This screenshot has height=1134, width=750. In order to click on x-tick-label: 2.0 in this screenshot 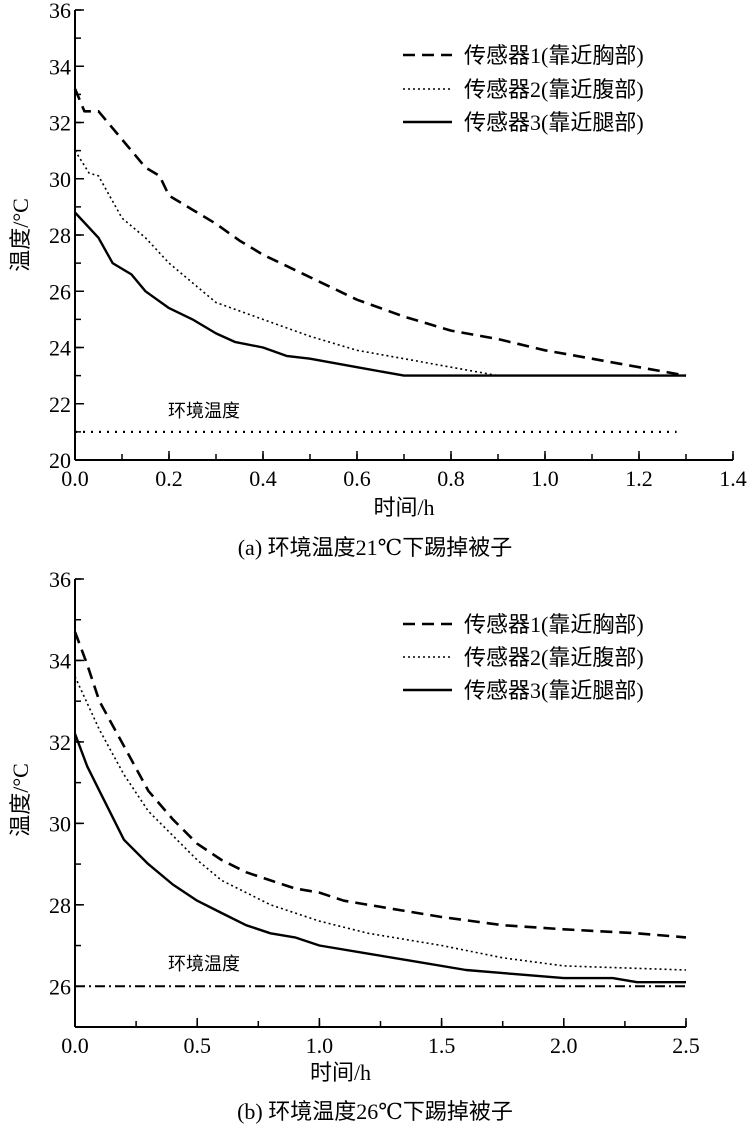, I will do `click(564, 1045)`.